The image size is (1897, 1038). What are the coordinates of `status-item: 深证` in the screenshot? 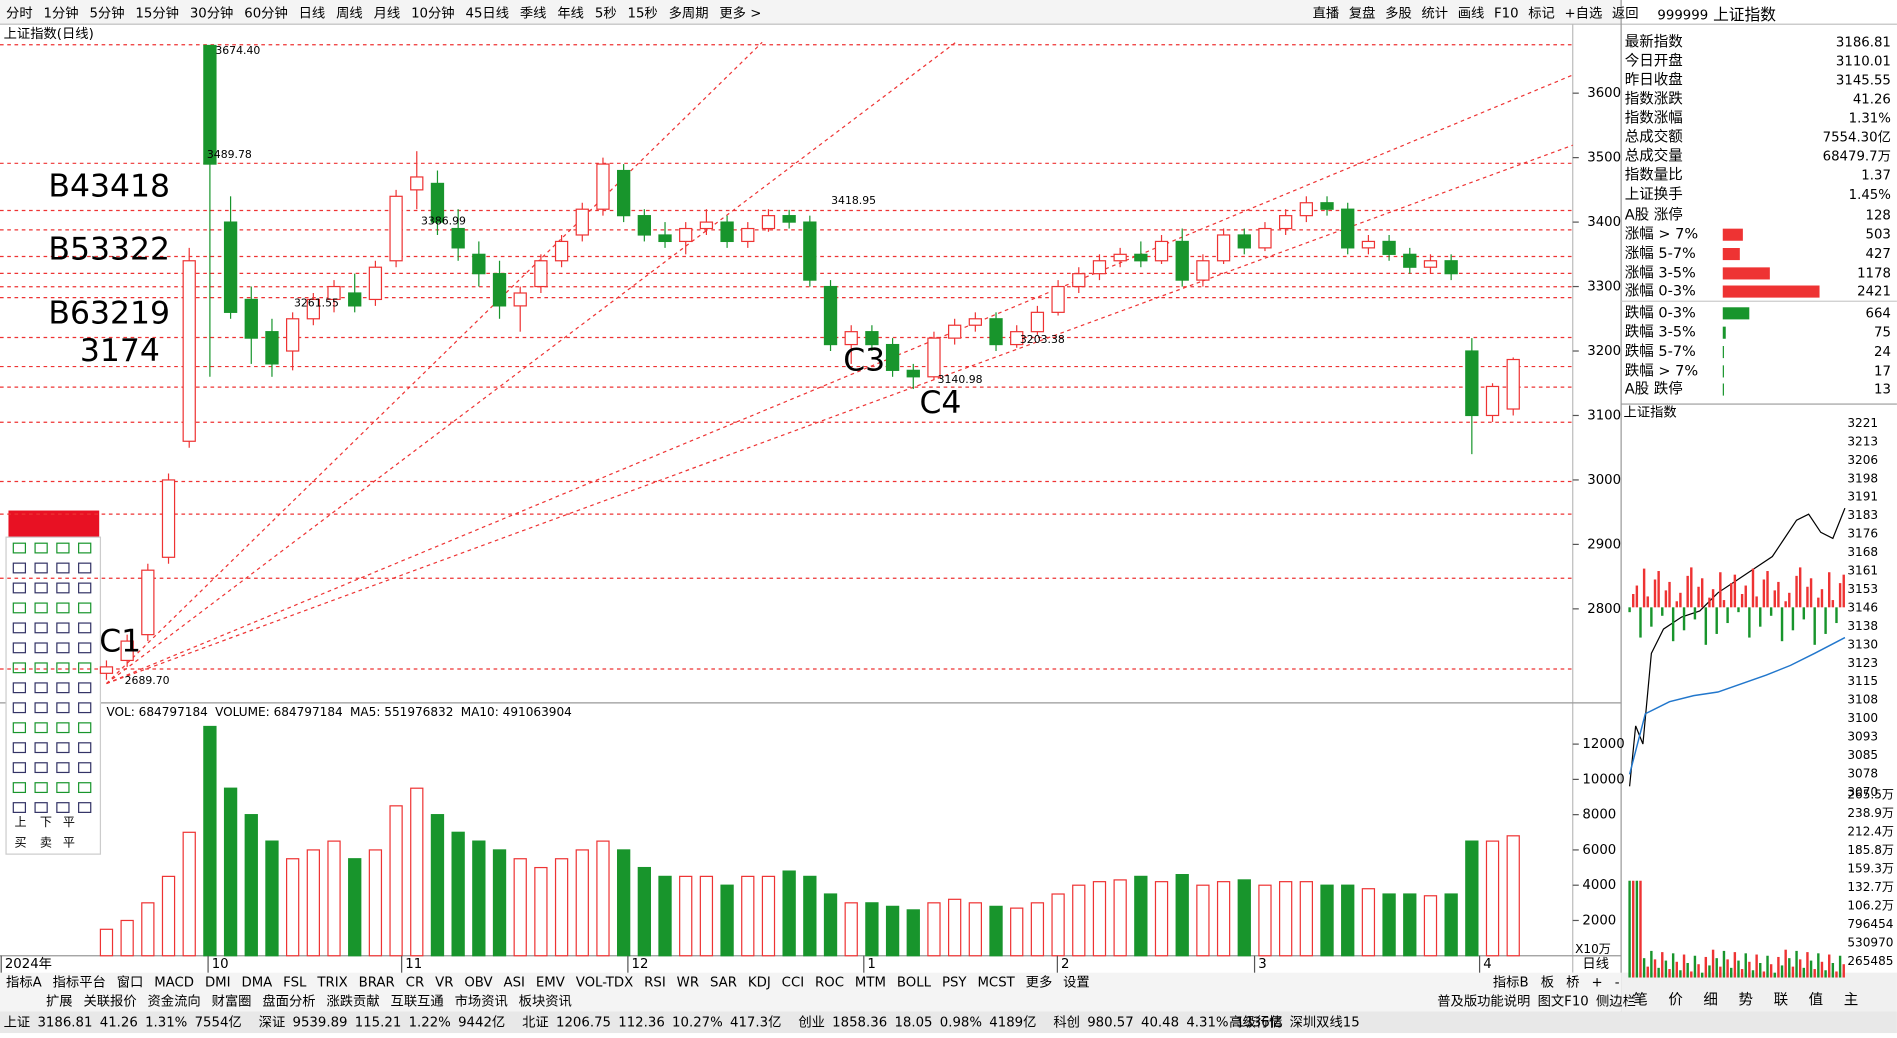 It's located at (272, 1022).